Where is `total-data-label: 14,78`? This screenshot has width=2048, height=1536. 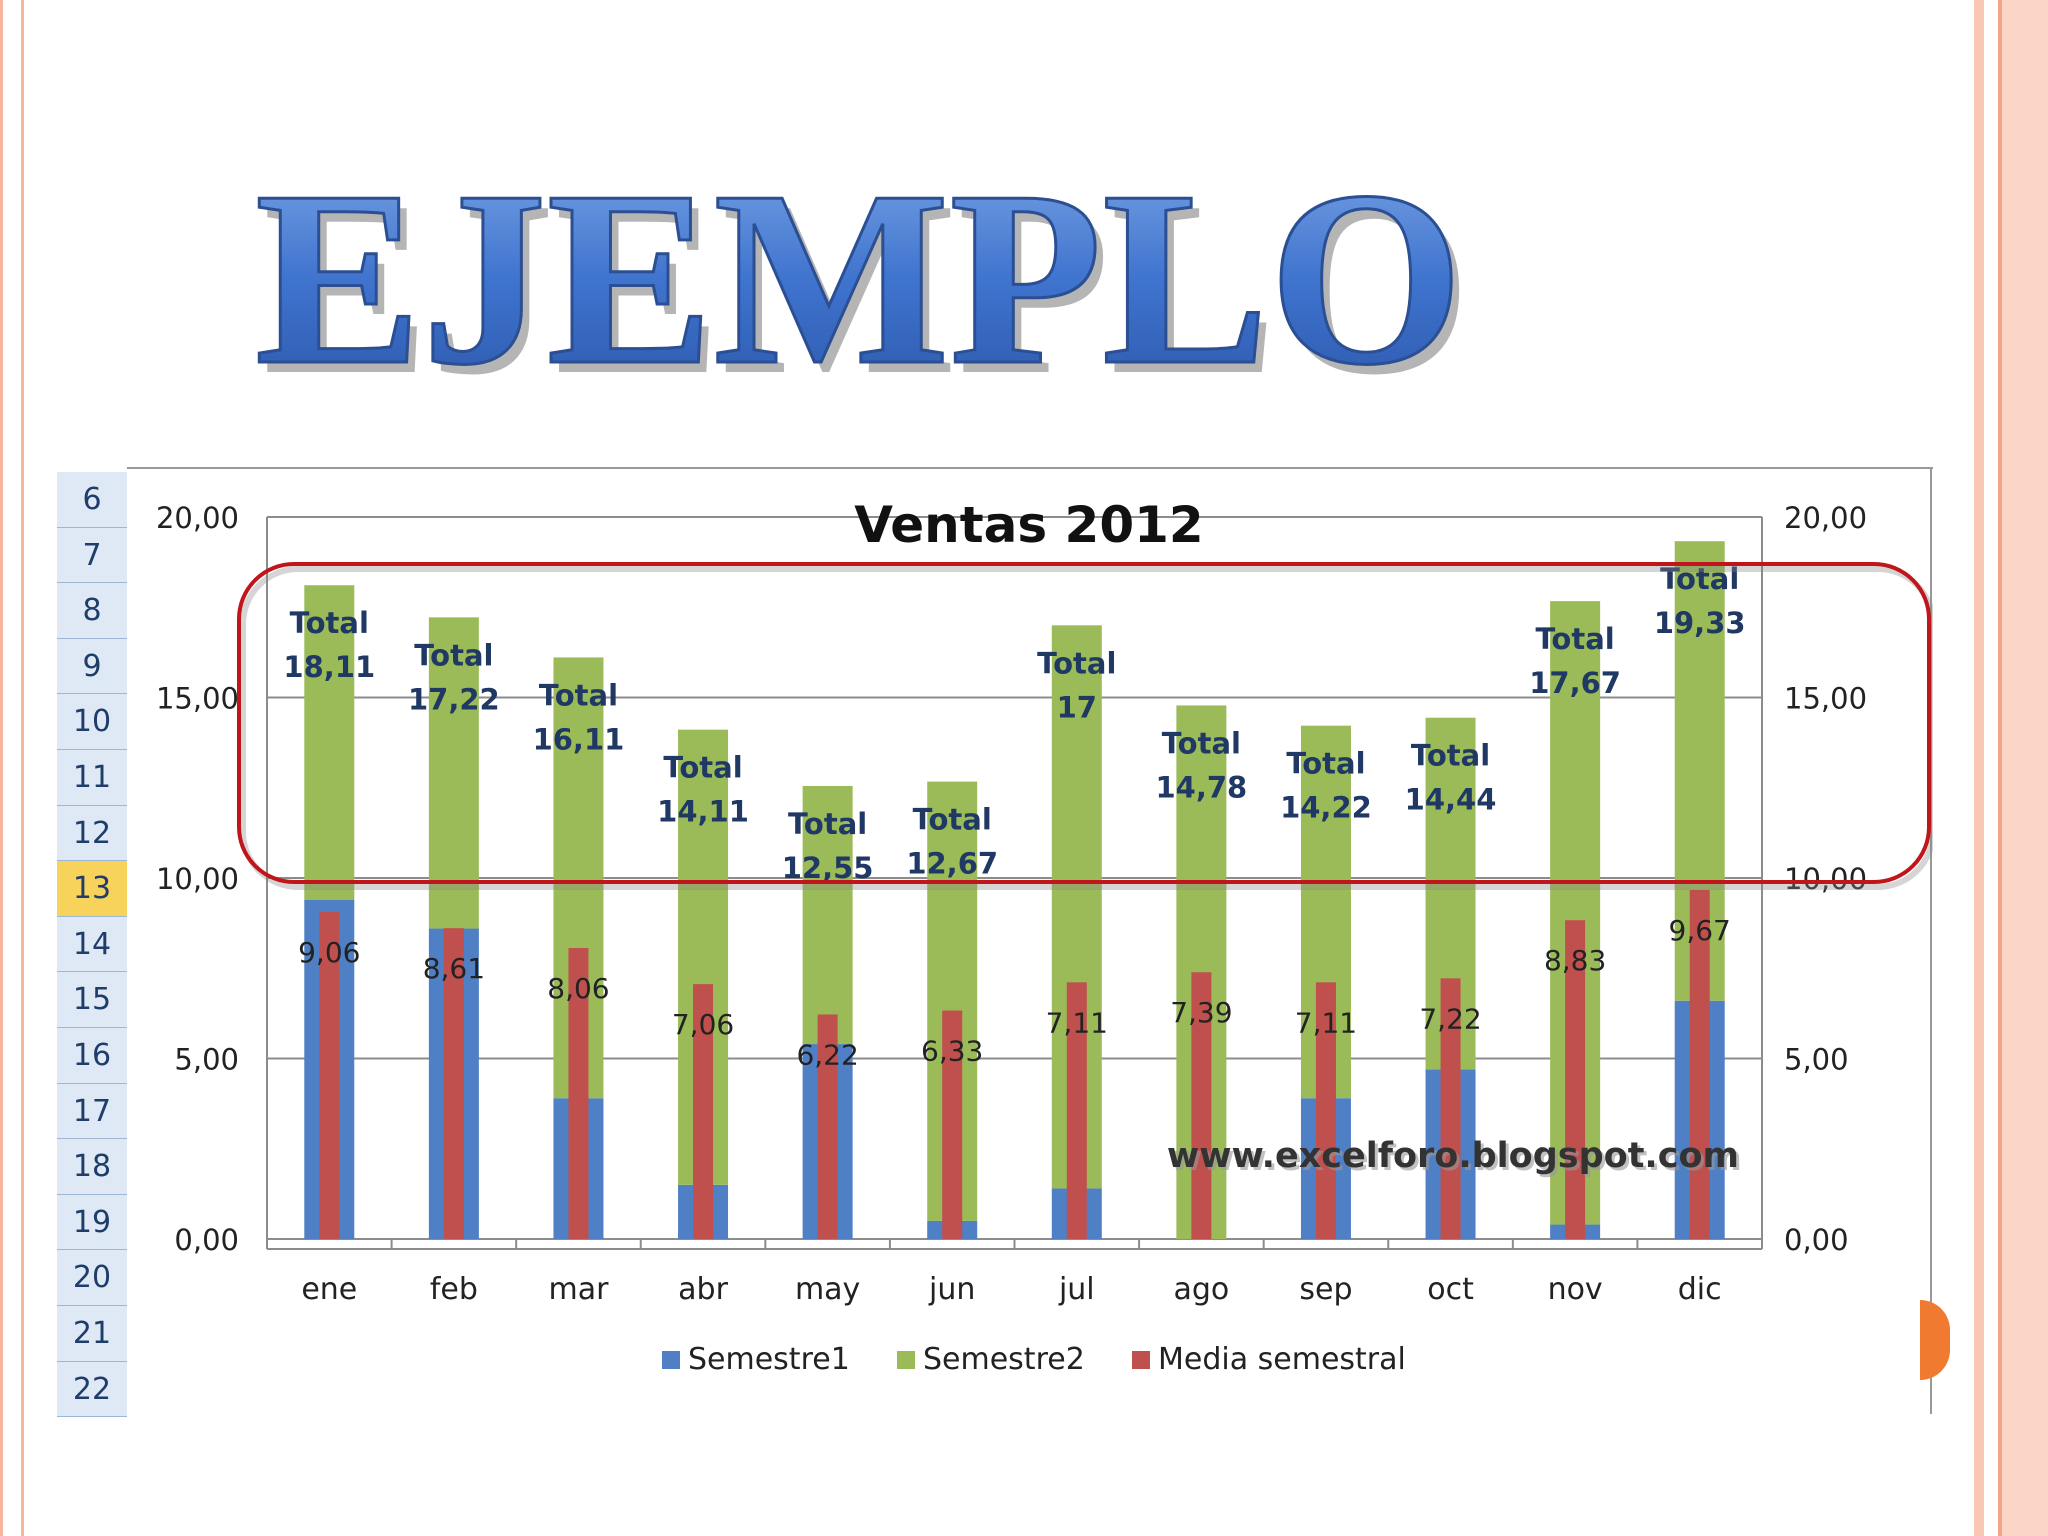 total-data-label: 14,78 is located at coordinates (1202, 787).